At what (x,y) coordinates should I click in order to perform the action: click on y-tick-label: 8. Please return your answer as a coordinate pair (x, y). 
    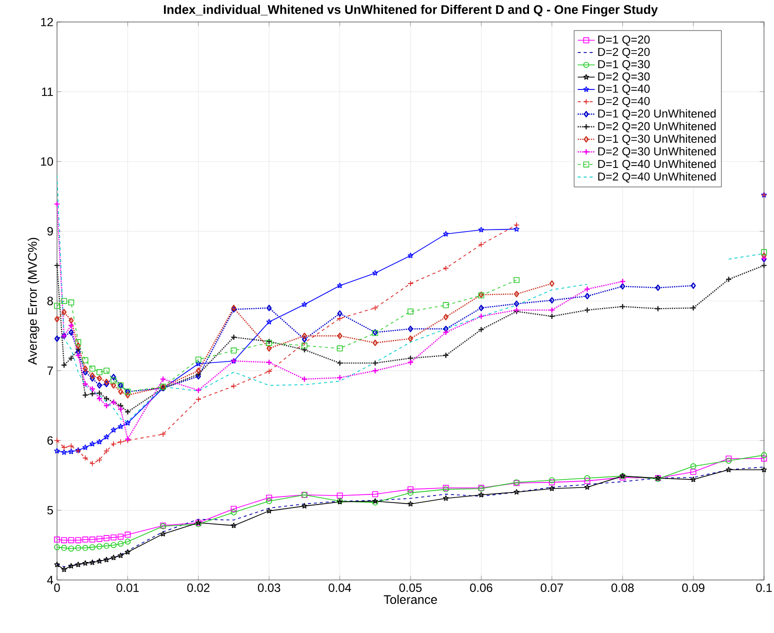
    Looking at the image, I should click on (50, 301).